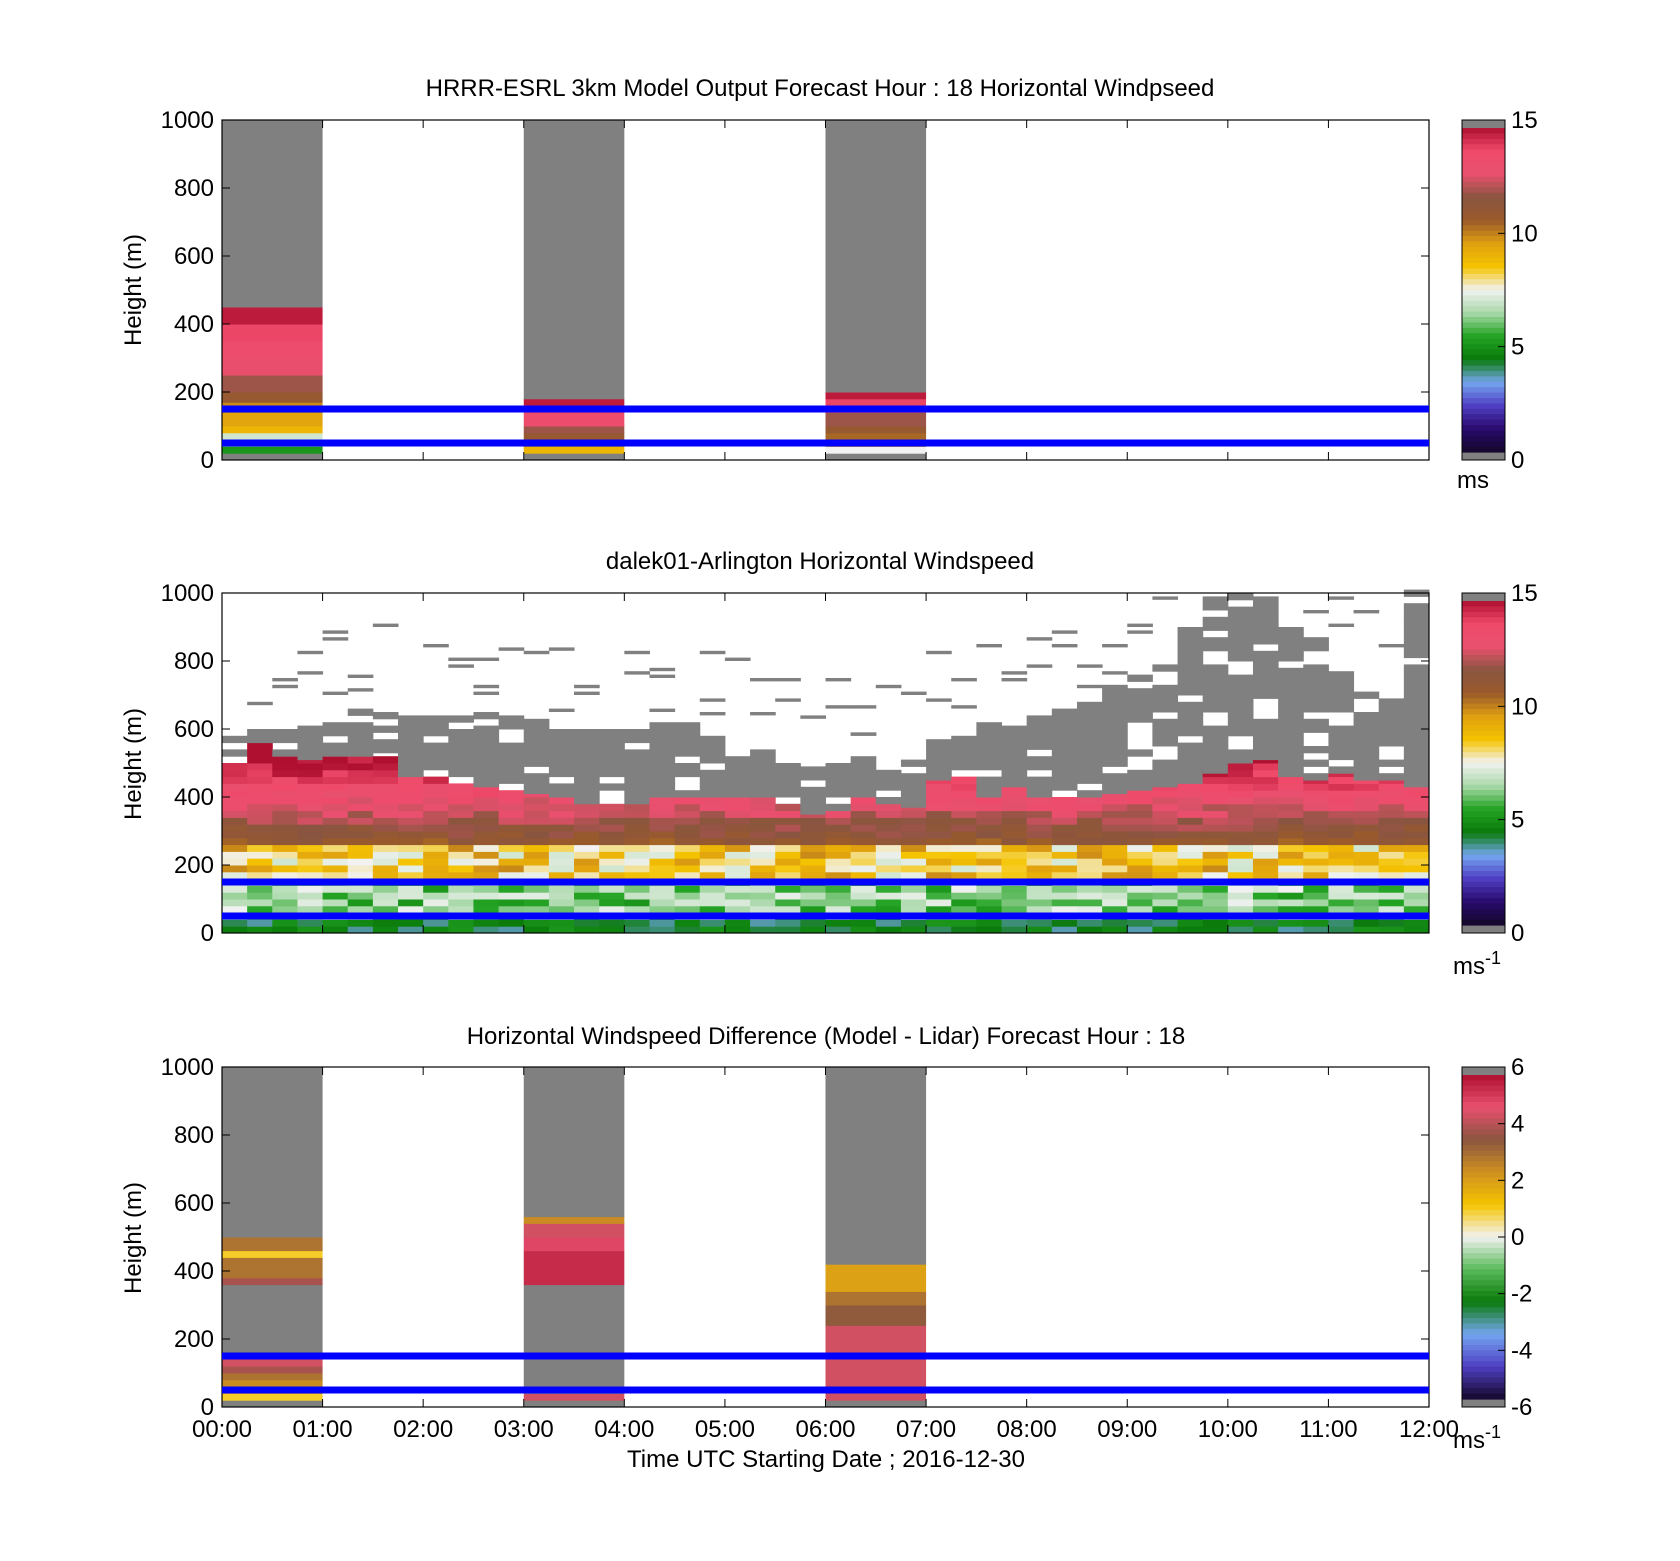 The width and height of the screenshot is (1680, 1561). What do you see at coordinates (624, 1429) in the screenshot?
I see `x-tick-label: 04:00` at bounding box center [624, 1429].